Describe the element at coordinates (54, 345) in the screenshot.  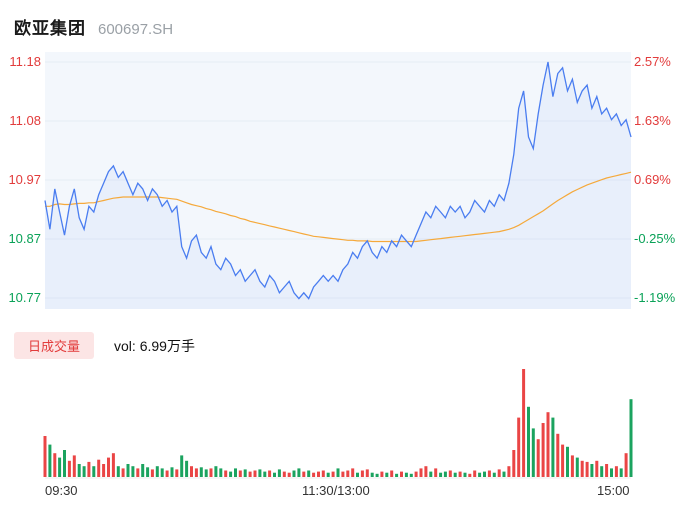
I see `volume-tab-badge: 日成交量` at that location.